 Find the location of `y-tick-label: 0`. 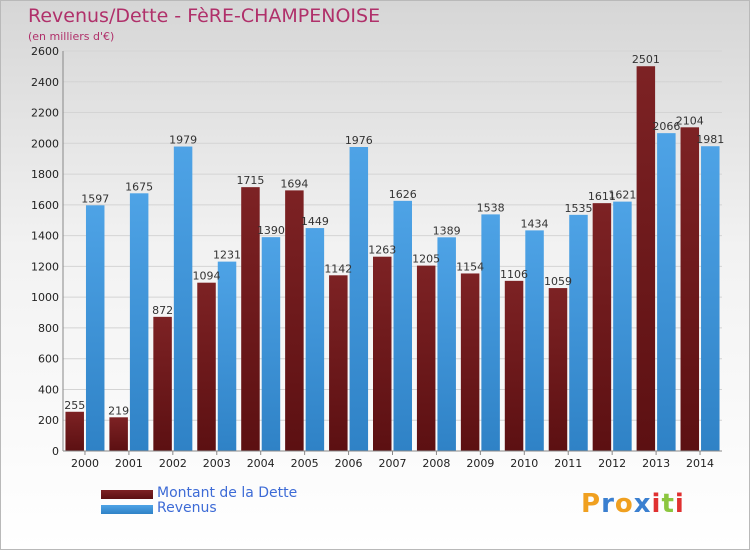

y-tick-label: 0 is located at coordinates (55, 451).